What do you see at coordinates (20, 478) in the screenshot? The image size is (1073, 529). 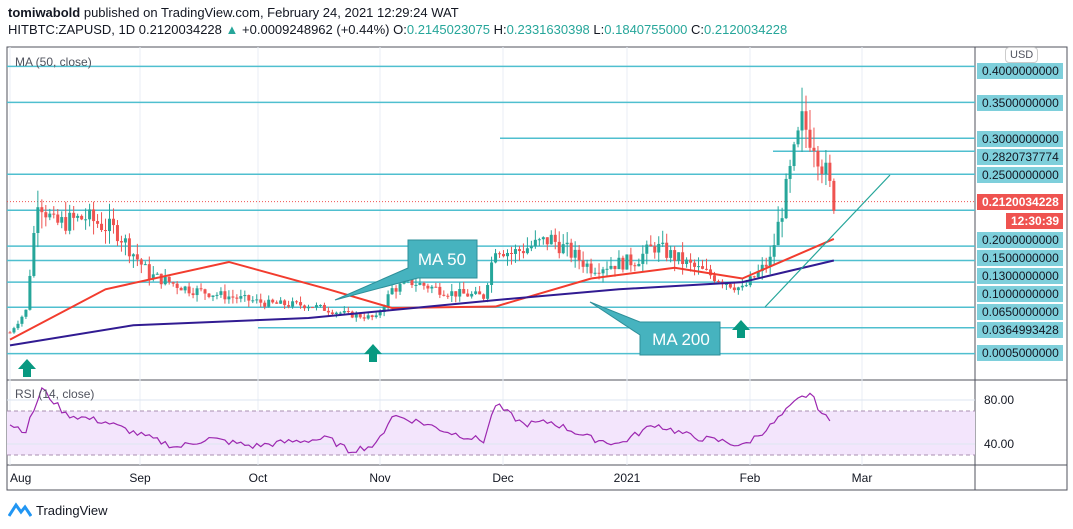 I see `x-tick-label: Aug` at bounding box center [20, 478].